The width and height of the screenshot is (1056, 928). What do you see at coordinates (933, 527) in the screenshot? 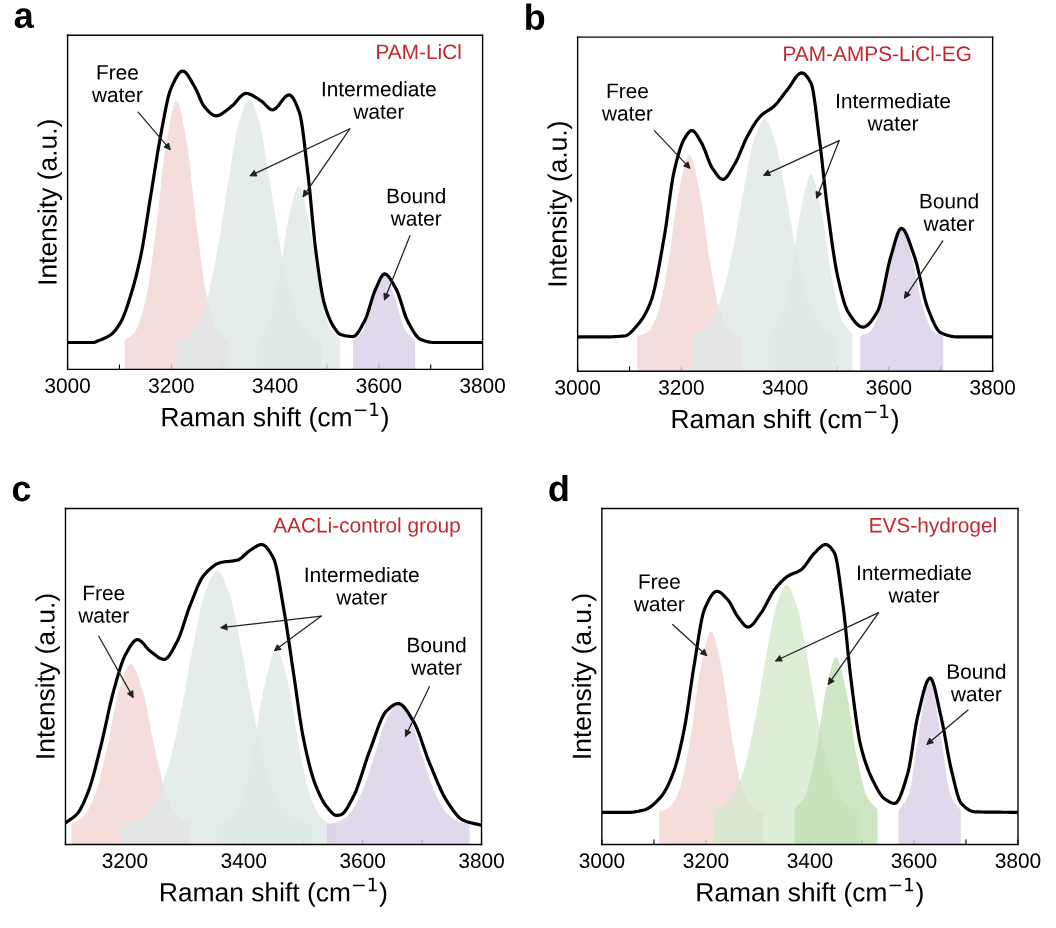
I see `chart-subtitle: EVS-hydrogel` at bounding box center [933, 527].